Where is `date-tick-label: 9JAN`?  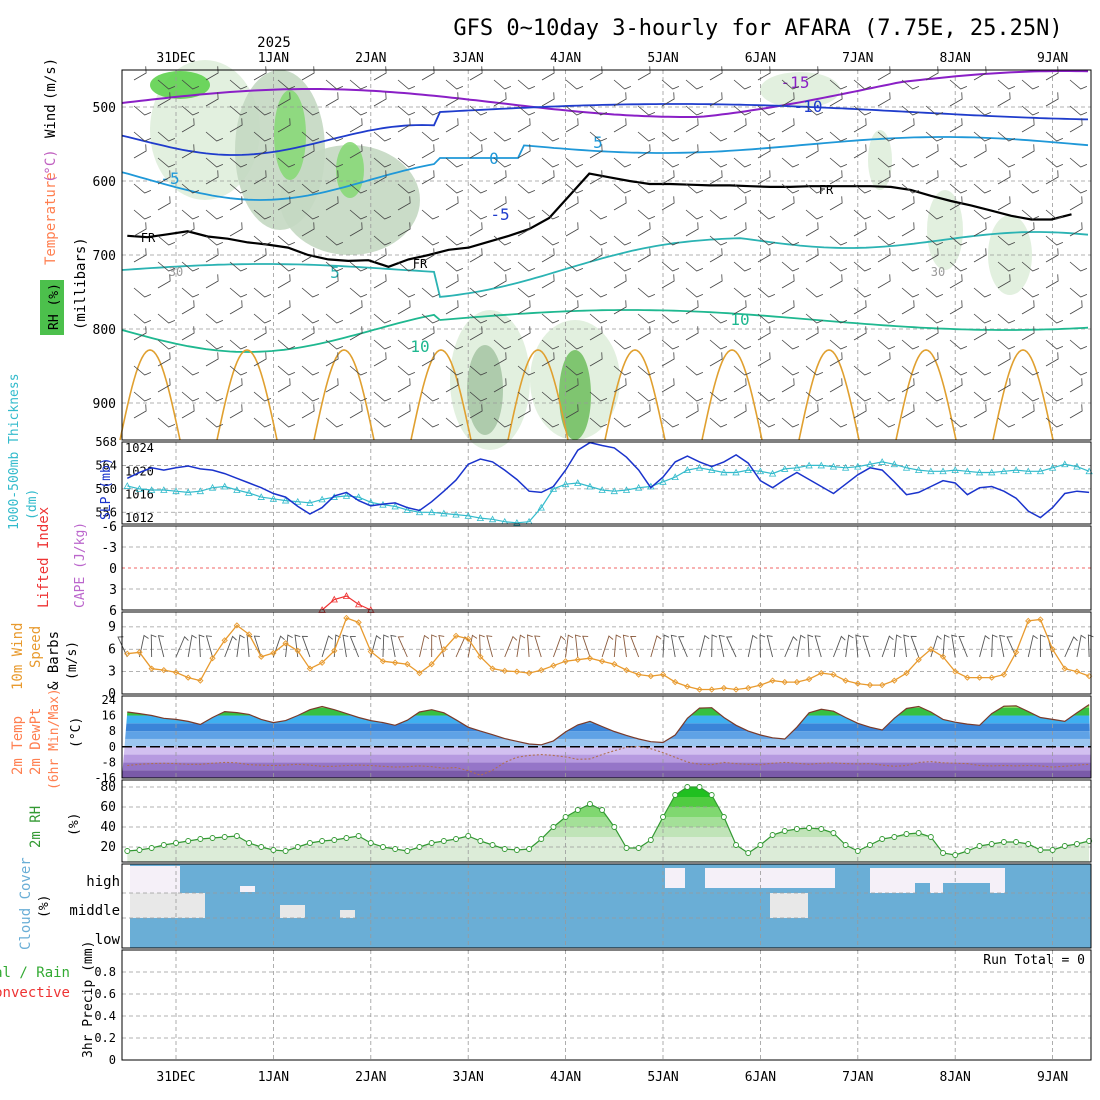 date-tick-label: 9JAN is located at coordinates (1052, 58).